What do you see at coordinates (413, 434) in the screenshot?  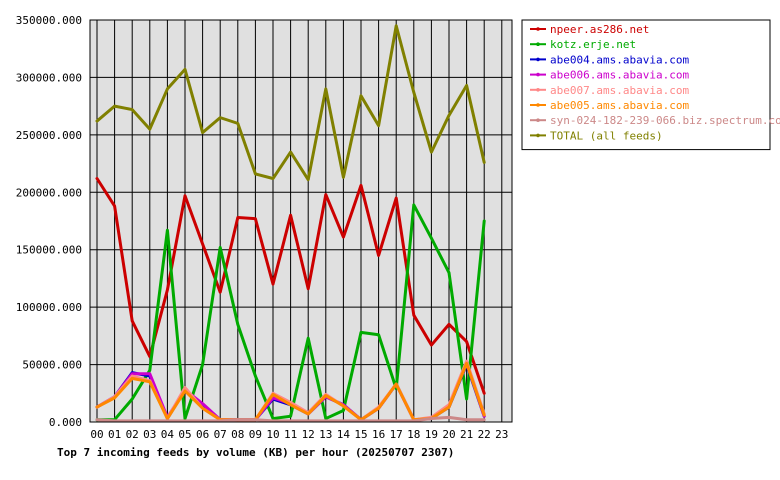 I see `x-tick-label: 18` at bounding box center [413, 434].